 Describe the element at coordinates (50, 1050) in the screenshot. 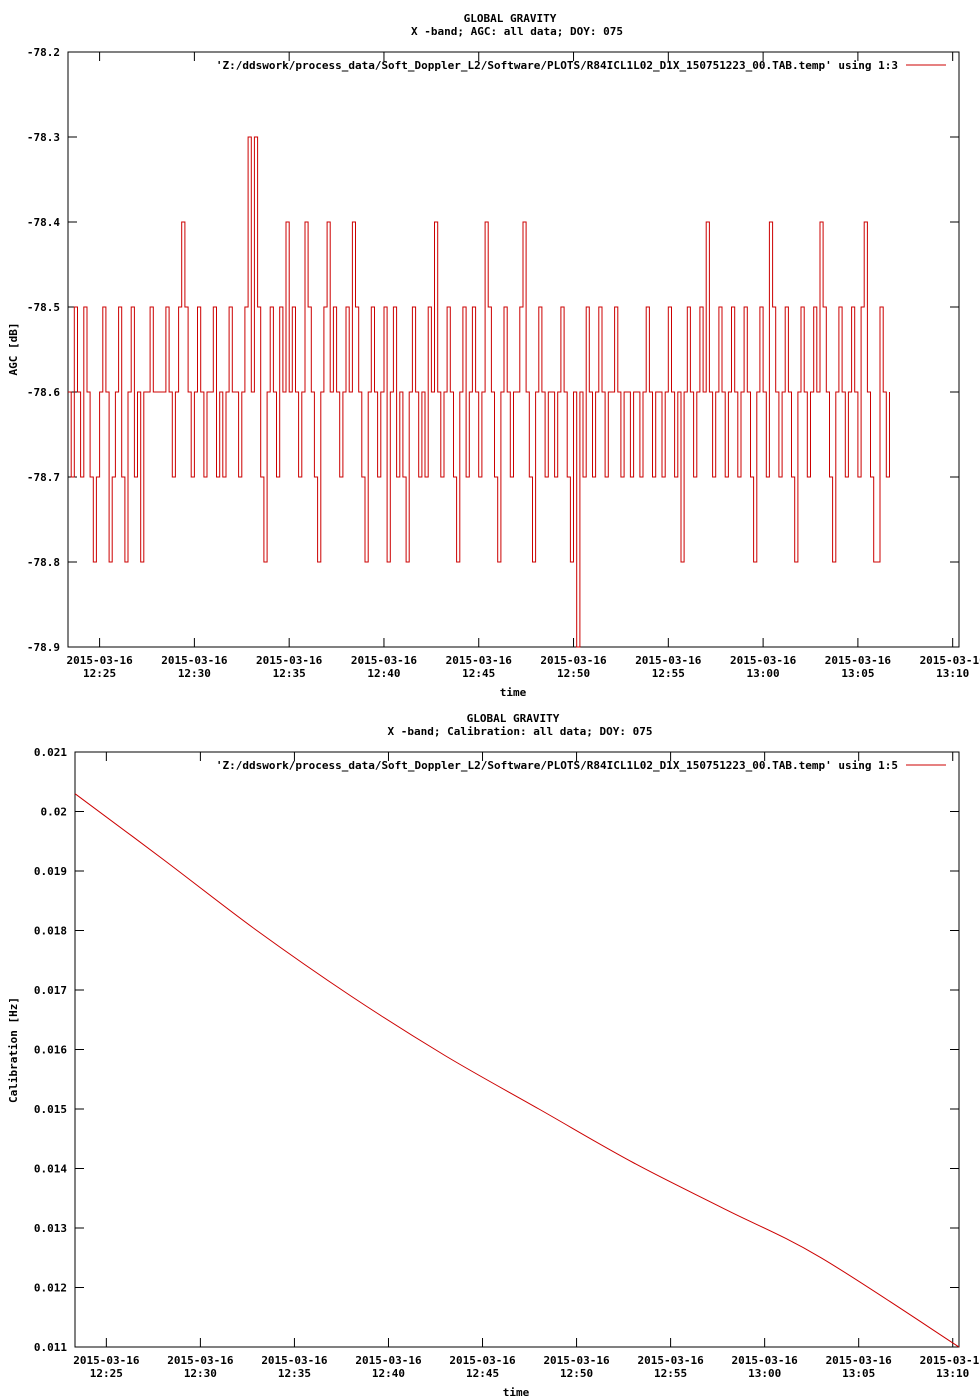

I see `y-tick-label: 0.016` at that location.